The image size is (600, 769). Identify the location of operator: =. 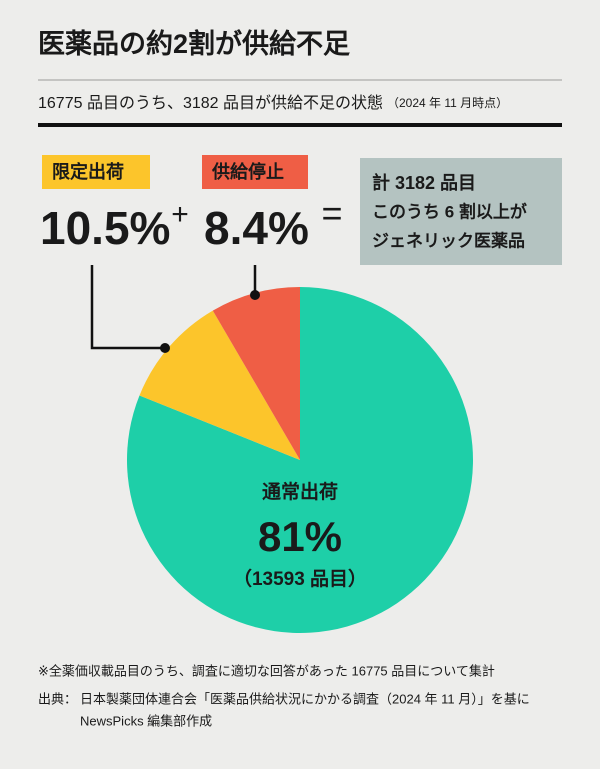
(331, 213).